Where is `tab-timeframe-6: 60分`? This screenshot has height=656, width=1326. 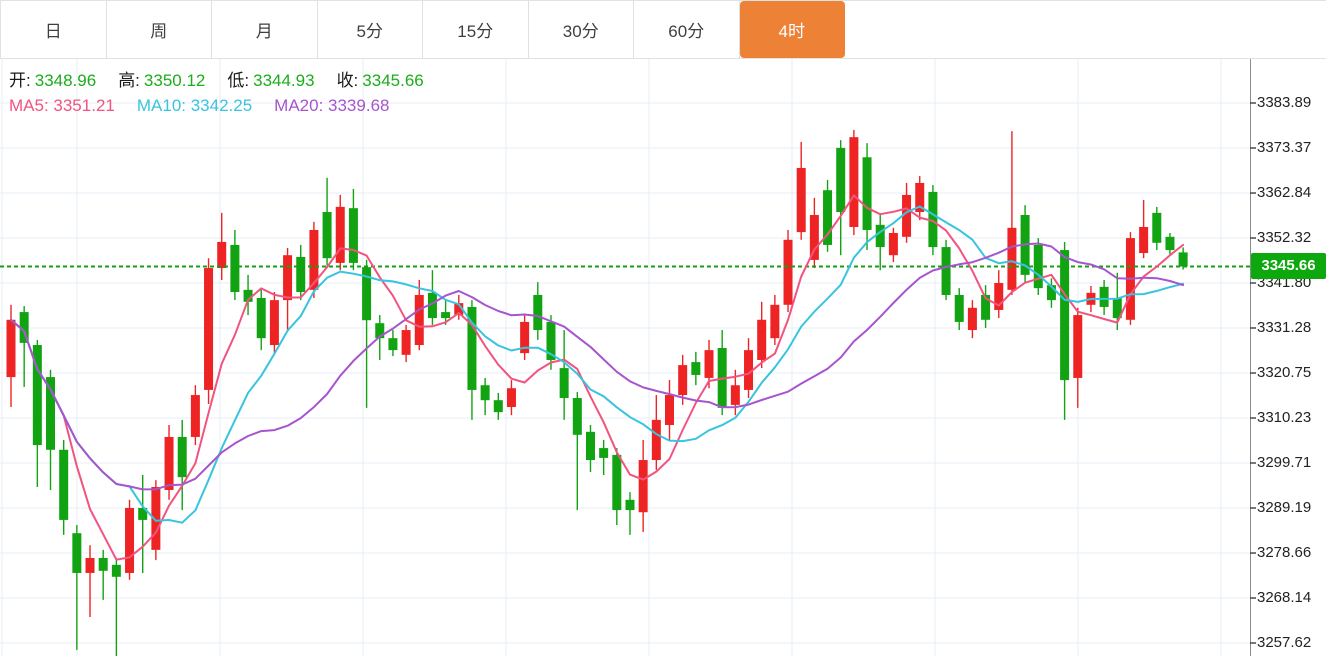
tab-timeframe-6: 60分 is located at coordinates (687, 29).